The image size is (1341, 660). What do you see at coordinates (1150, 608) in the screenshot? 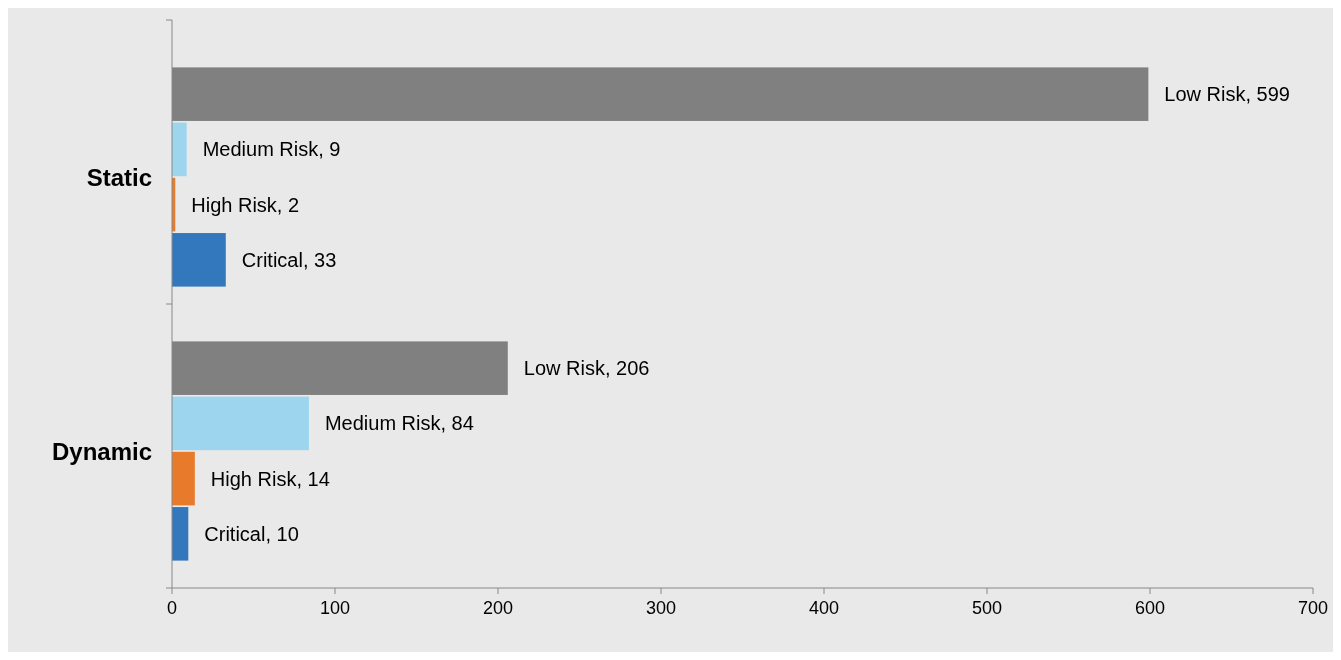
I see `x-tick-label: 600` at bounding box center [1150, 608].